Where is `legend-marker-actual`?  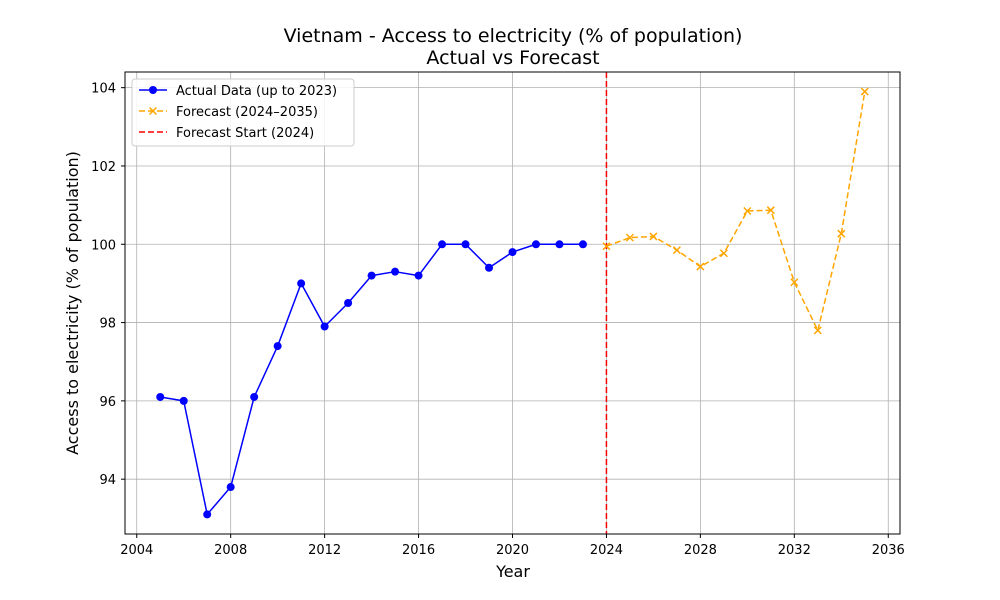
legend-marker-actual is located at coordinates (153, 90).